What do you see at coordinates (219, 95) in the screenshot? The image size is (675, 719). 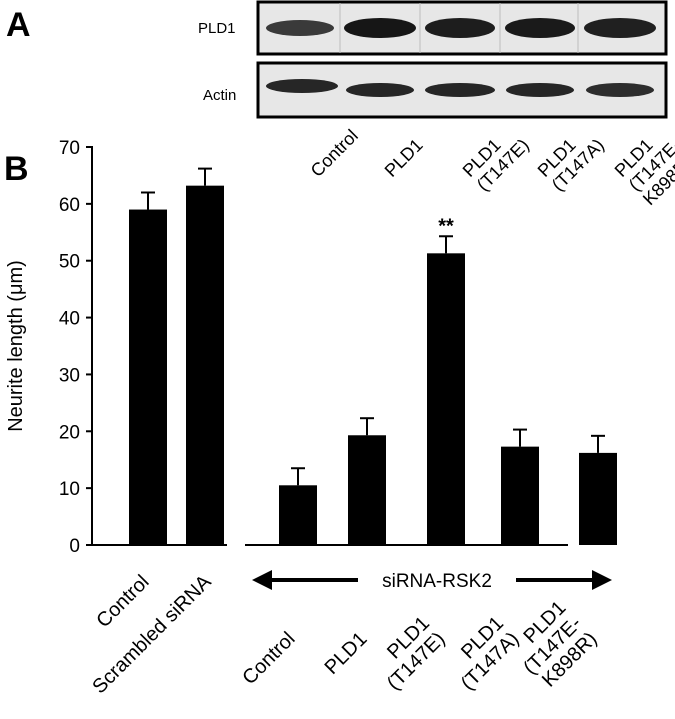 I see `blot-label-actin: Actin` at bounding box center [219, 95].